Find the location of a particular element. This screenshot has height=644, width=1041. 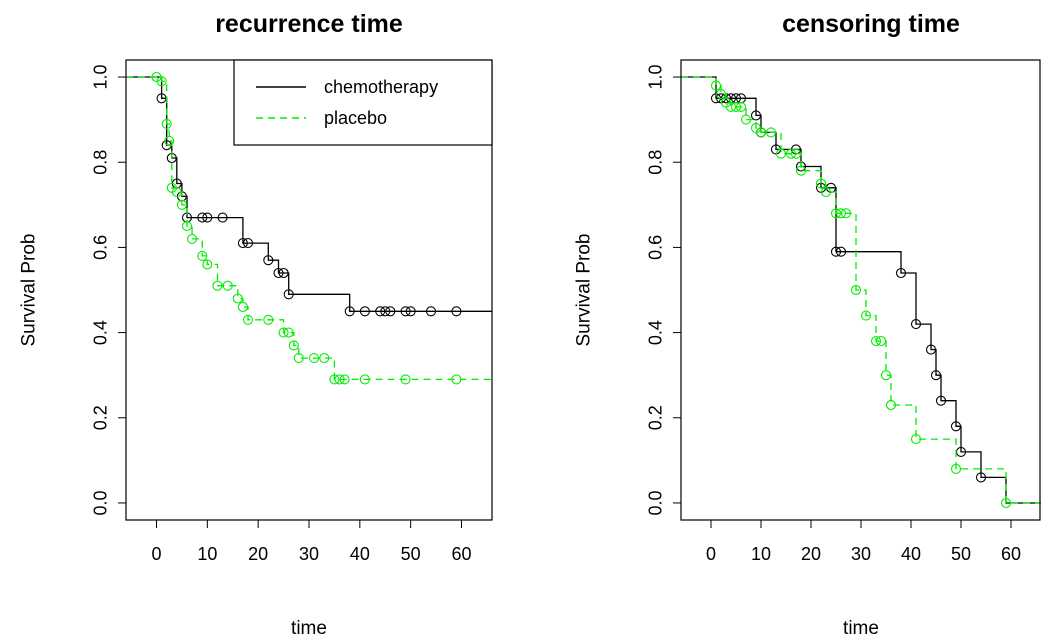

legend-label-placebo: placebo is located at coordinates (355, 118).